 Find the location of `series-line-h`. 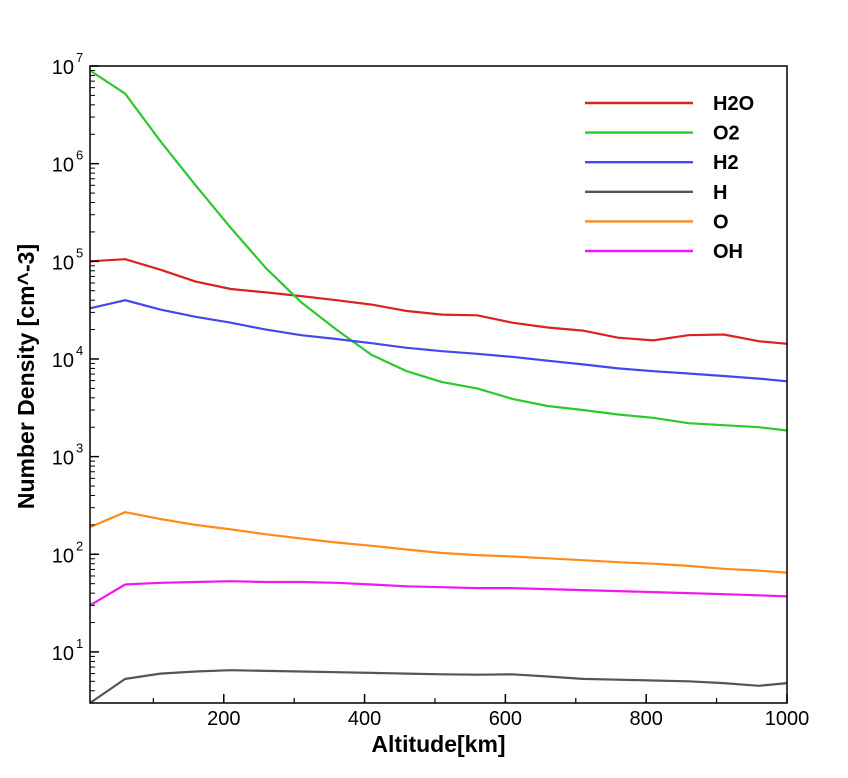

series-line-h is located at coordinates (438, 686).